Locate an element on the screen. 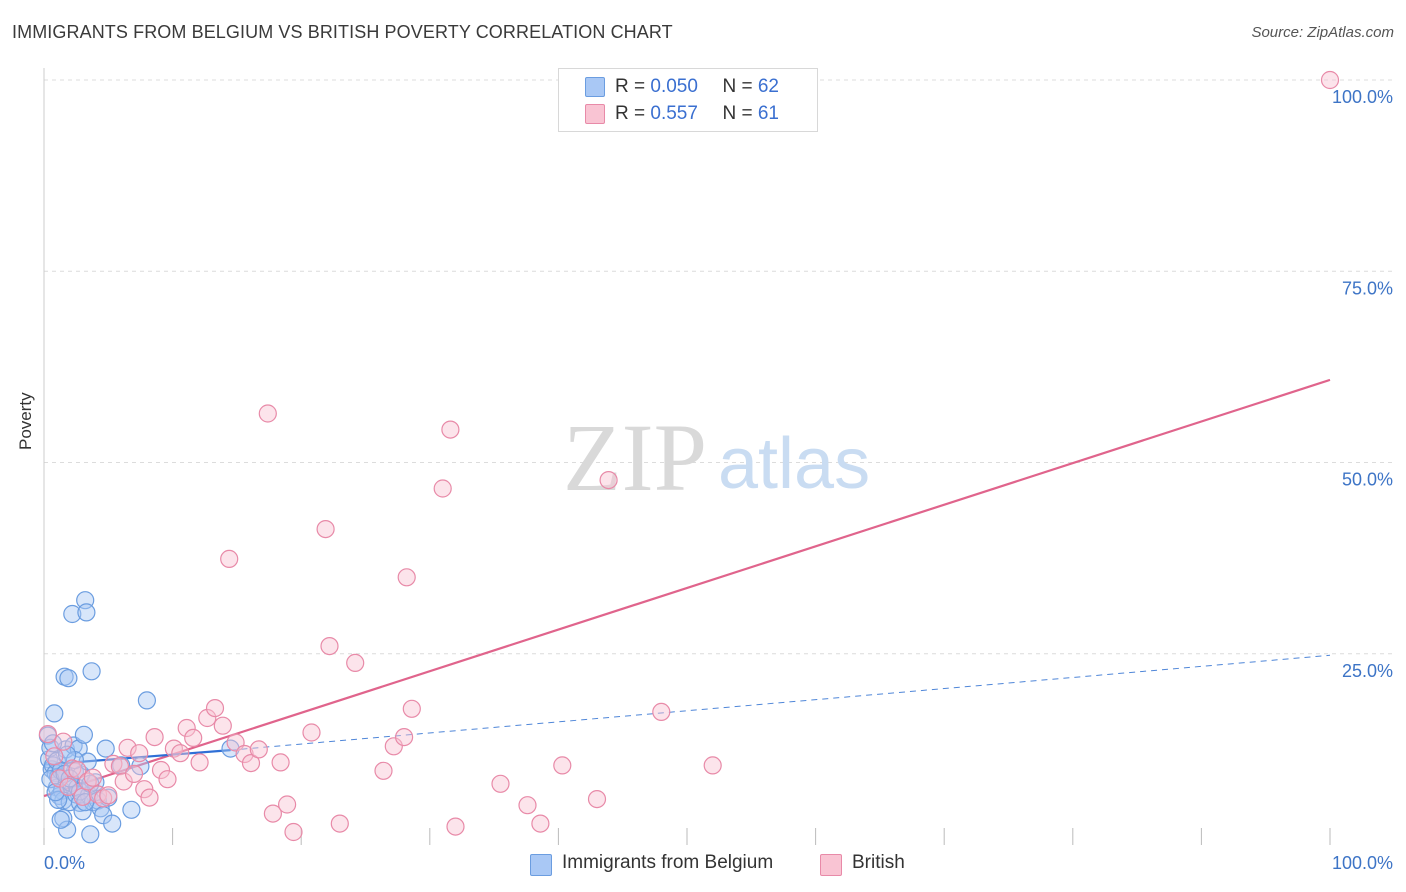  watermark: ZIP atlas is located at coordinates (716, 457).